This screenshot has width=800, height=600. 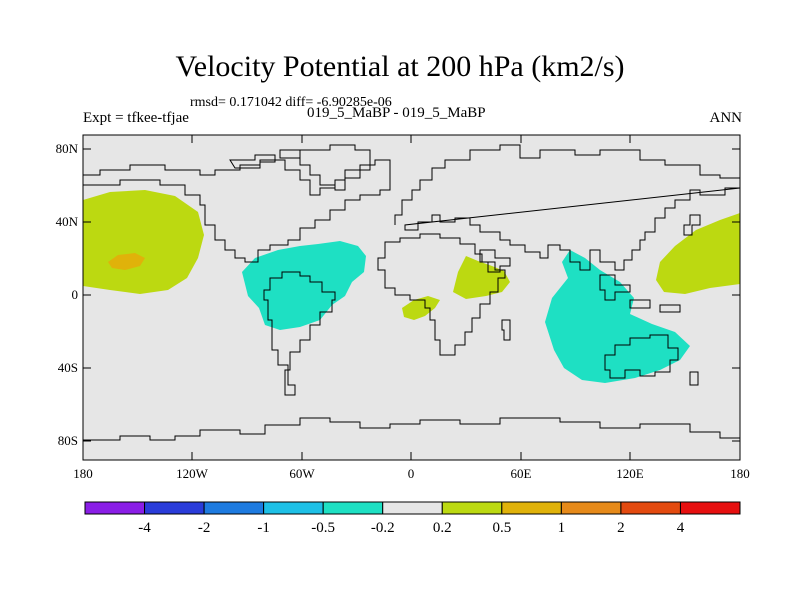 I want to click on coastline-arabia, so click(x=495, y=261).